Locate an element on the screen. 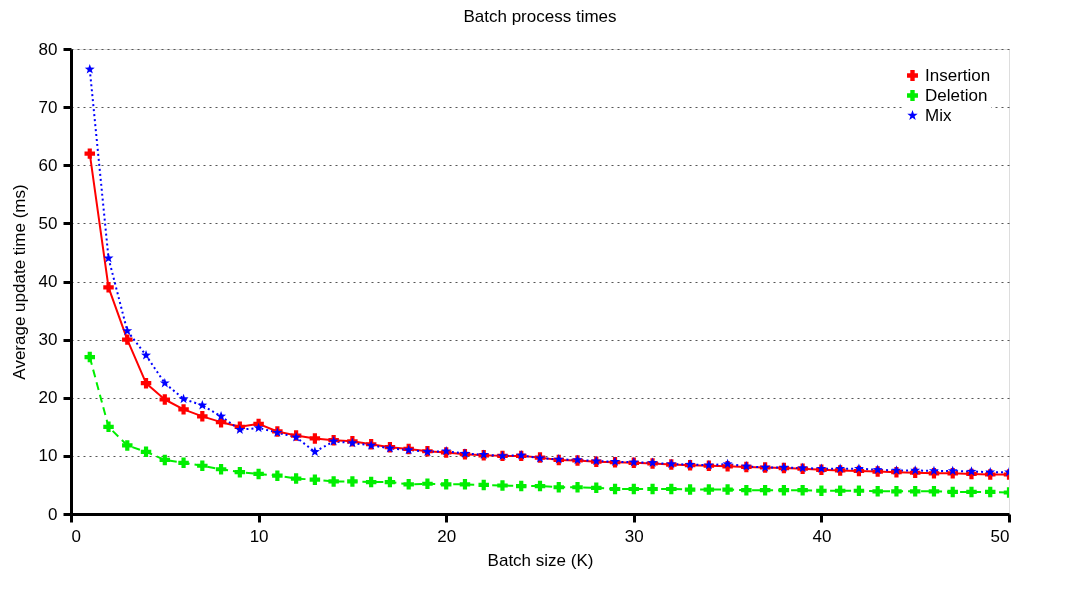 This screenshot has height=605, width=1071. legend-label: Deletion is located at coordinates (956, 95).